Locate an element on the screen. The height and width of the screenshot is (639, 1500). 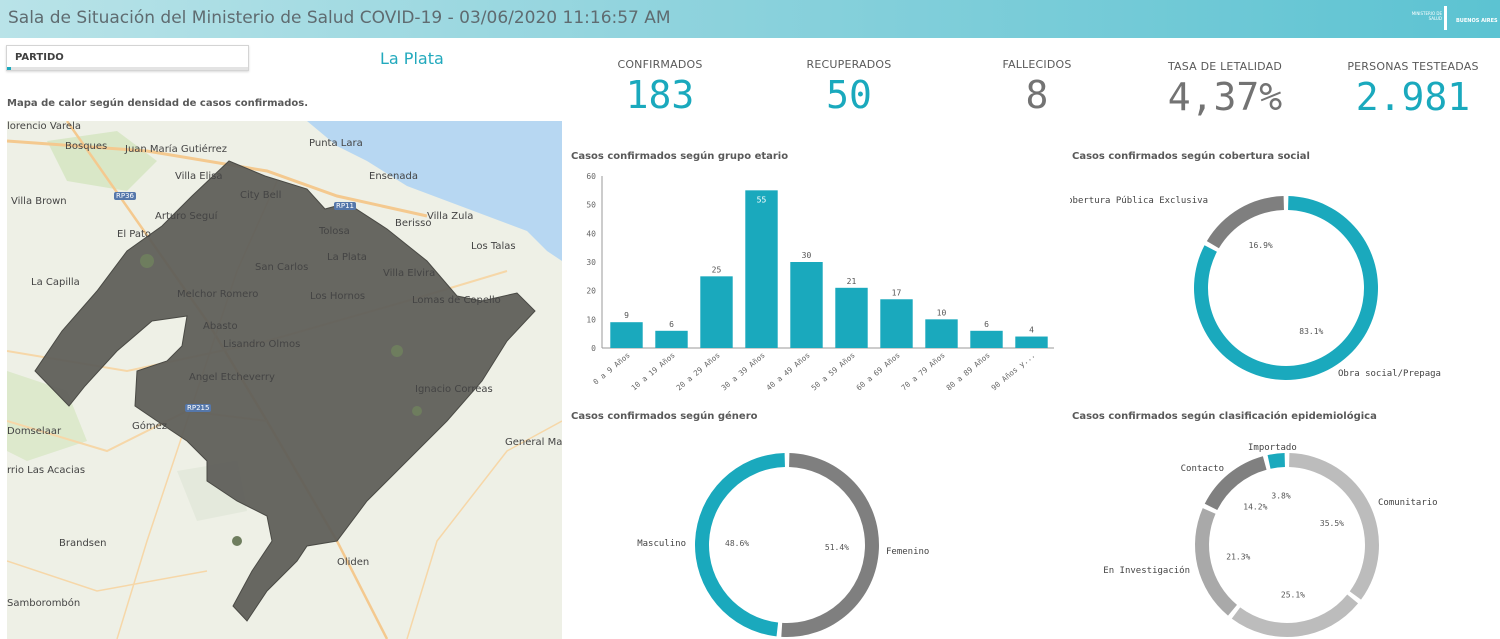
gender-chart-title: Casos confirmados según género is located at coordinates (664, 416).